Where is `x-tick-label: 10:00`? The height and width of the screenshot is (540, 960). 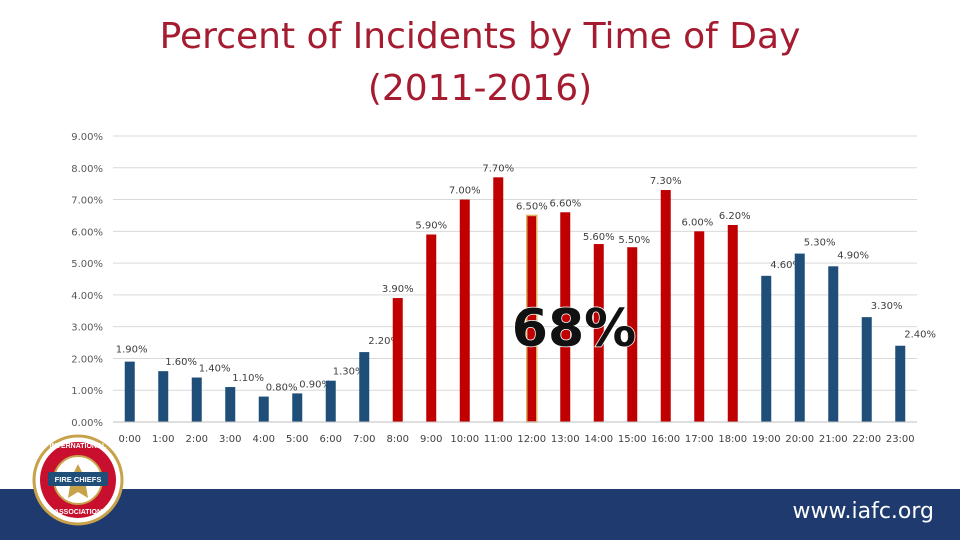
x-tick-label: 10:00 is located at coordinates (464, 439).